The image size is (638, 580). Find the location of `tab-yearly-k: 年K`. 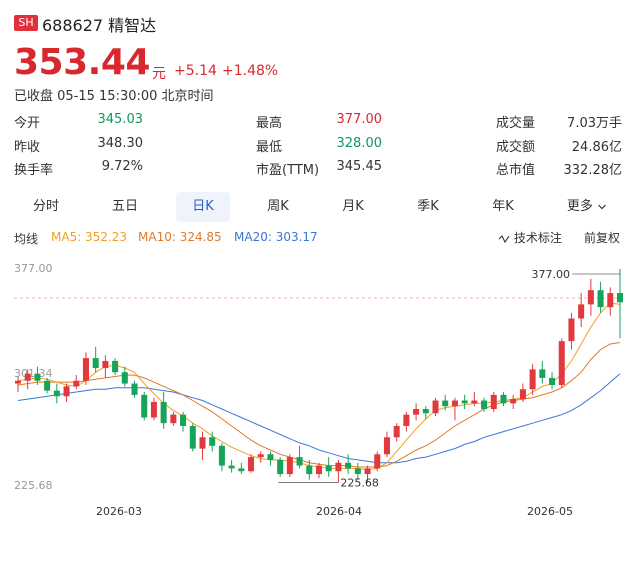

tab-yearly-k: 年K is located at coordinates (503, 206).